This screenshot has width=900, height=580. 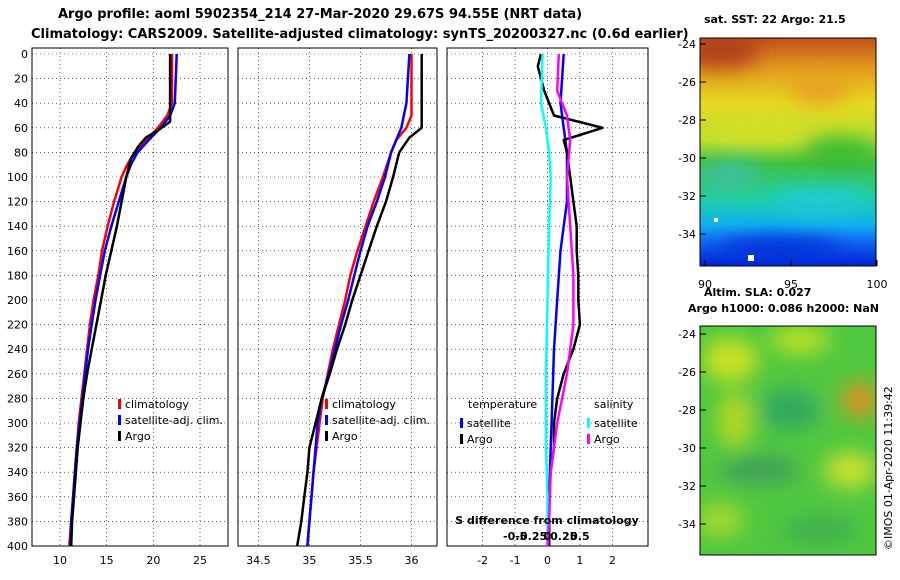 I want to click on depth-tick-label: 40, so click(x=21, y=103).